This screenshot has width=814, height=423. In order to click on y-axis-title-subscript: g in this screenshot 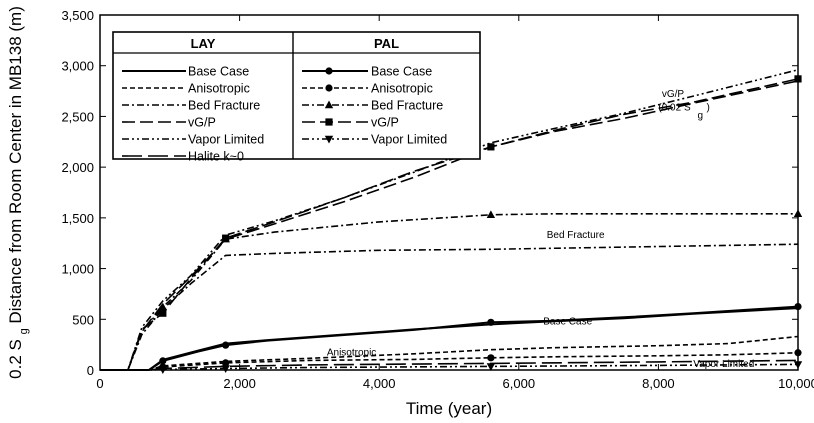, I will do `click(24, 331)`.